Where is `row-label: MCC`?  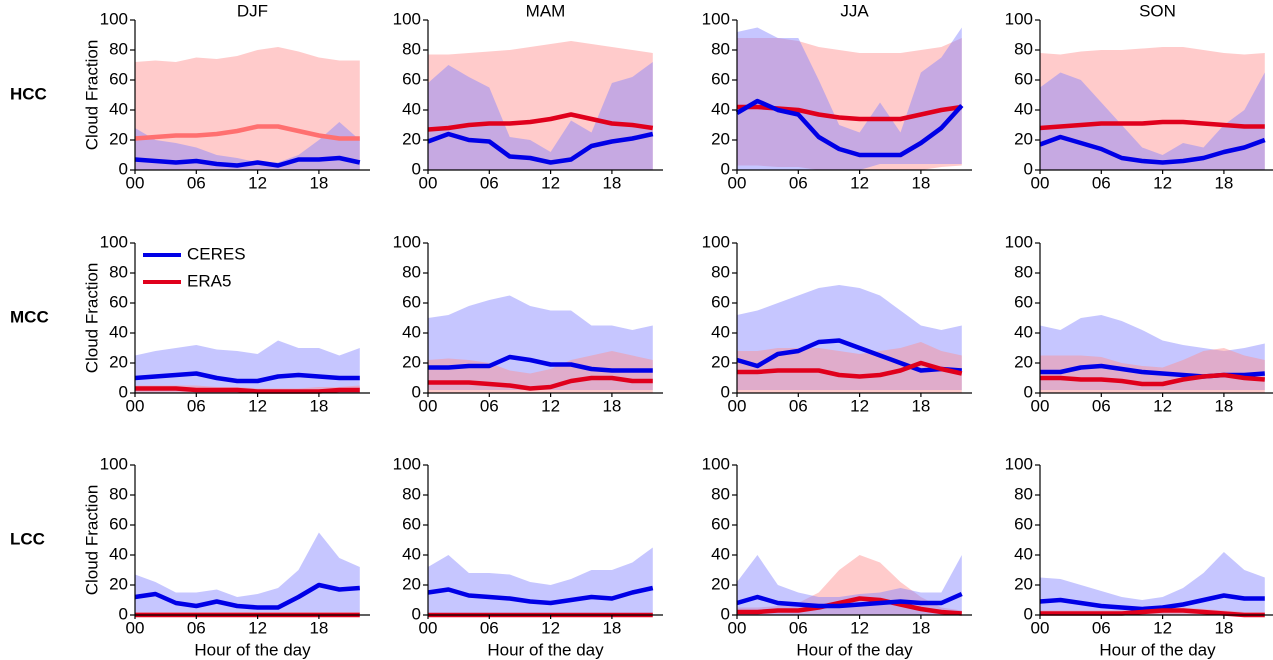
row-label: MCC is located at coordinates (29, 316).